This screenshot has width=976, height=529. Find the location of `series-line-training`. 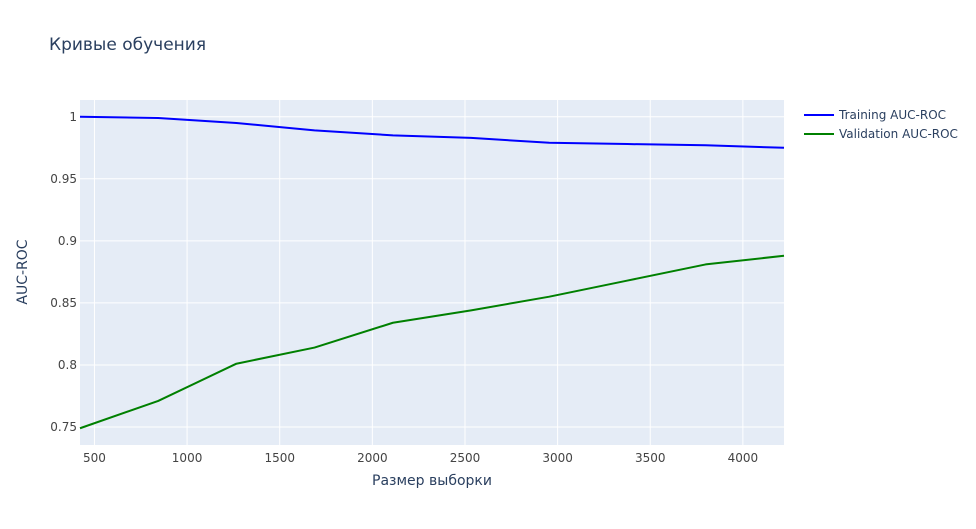

series-line-training is located at coordinates (432, 132).